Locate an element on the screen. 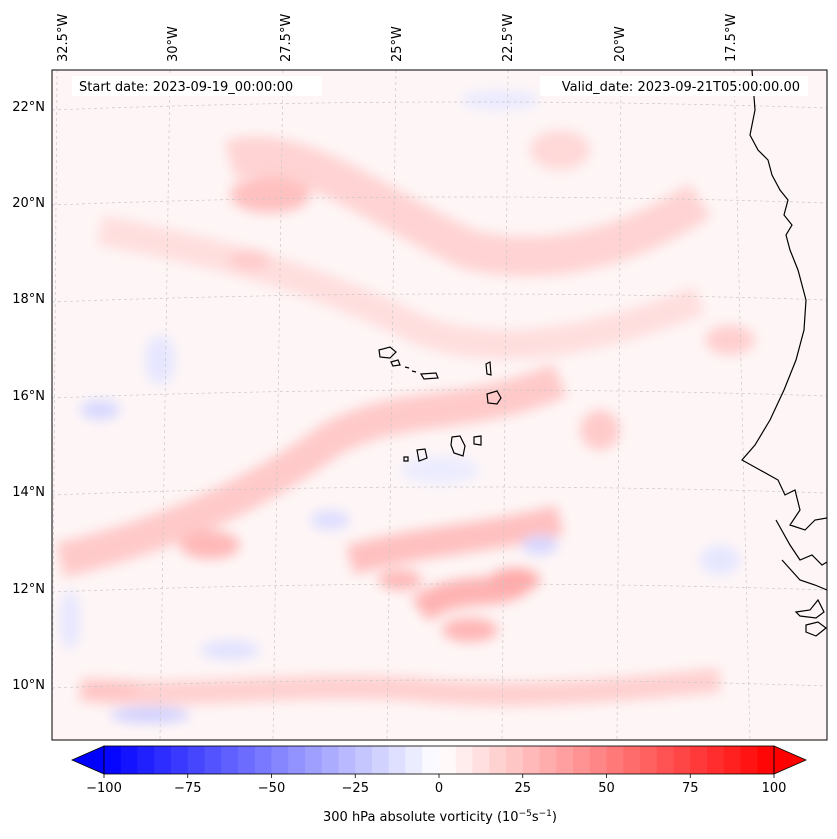 Image resolution: width=837 pixels, height=839 pixels. lat-label-20n: 20°N is located at coordinates (28, 203).